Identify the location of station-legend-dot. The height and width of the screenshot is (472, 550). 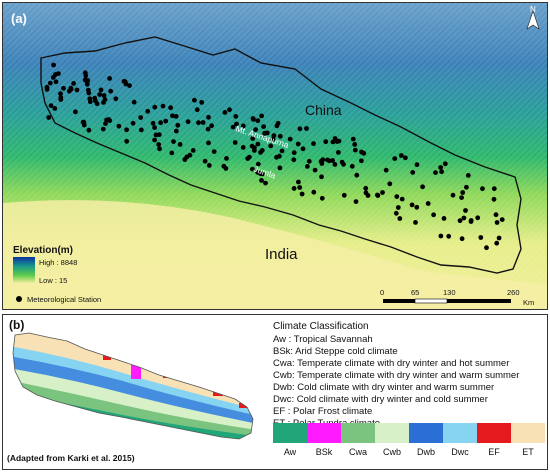
(19, 299).